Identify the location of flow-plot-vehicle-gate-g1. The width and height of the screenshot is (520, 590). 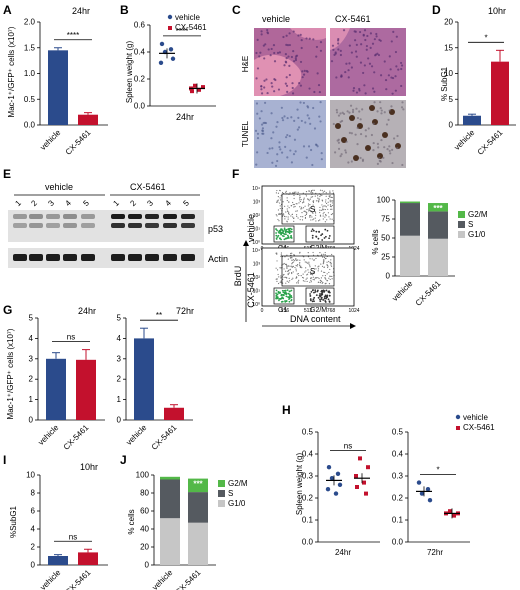
(284, 234).